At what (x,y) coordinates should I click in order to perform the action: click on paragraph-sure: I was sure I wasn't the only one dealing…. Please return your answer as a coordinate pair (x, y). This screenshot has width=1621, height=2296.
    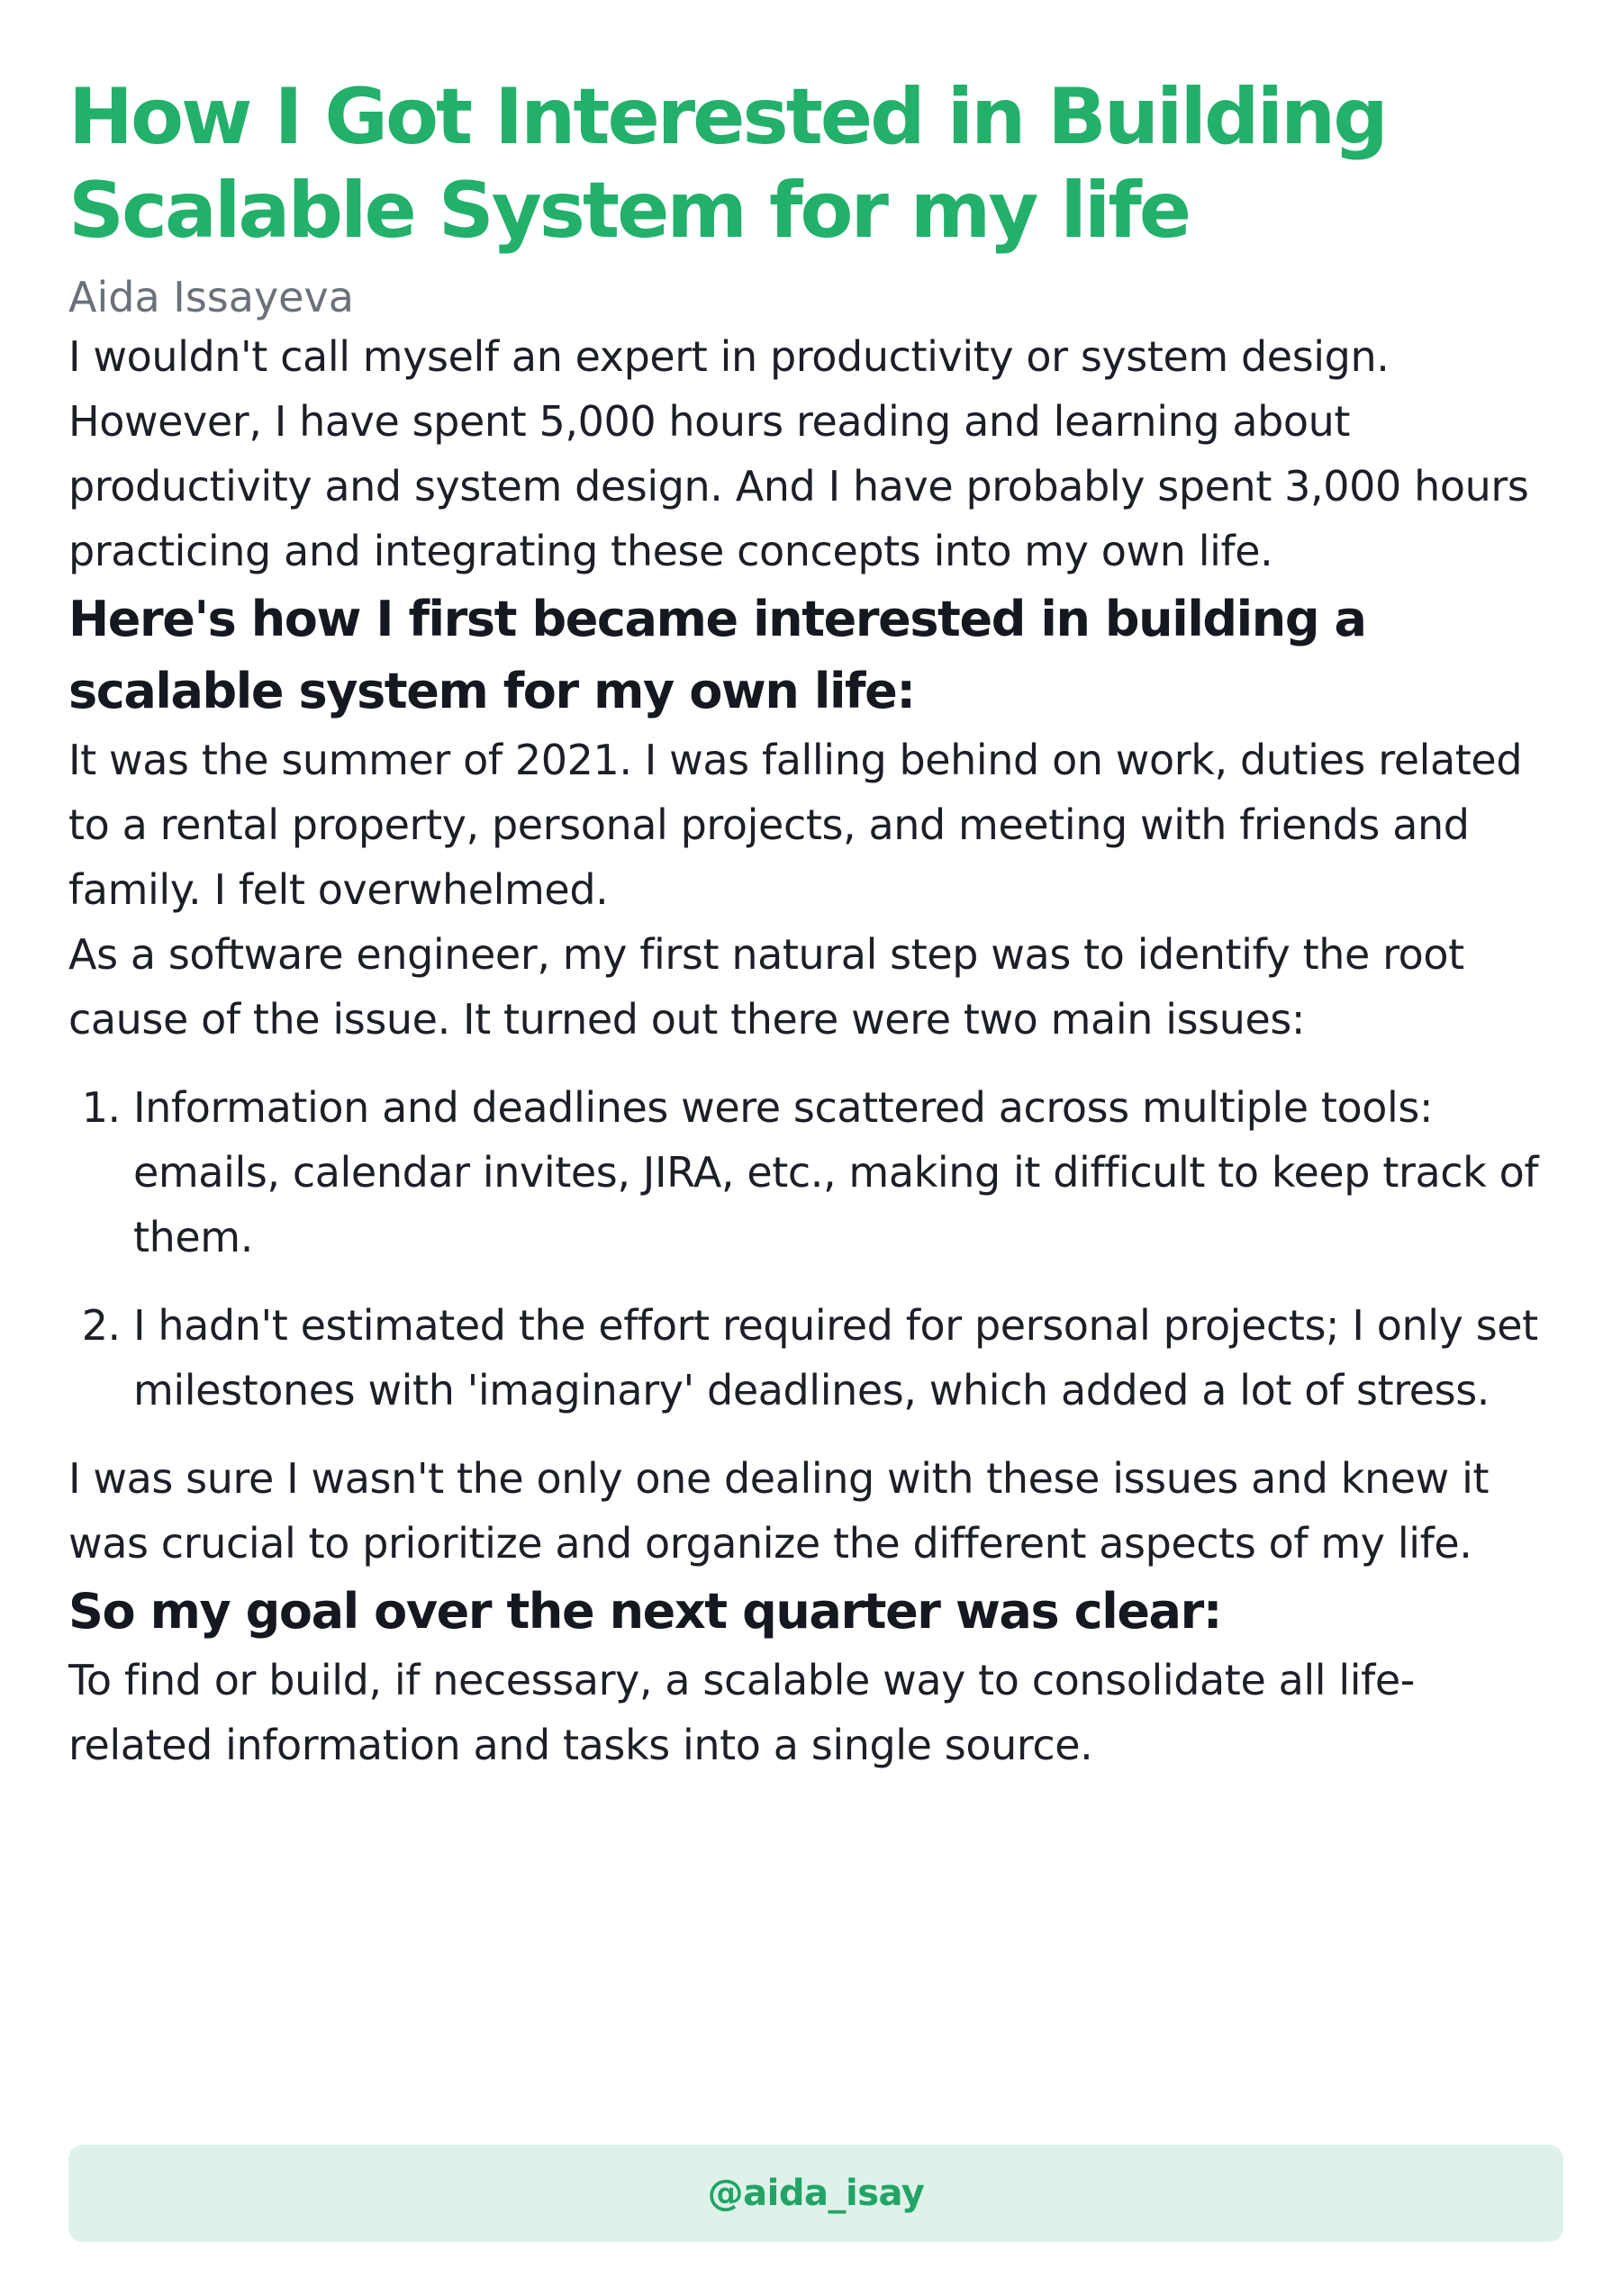
    Looking at the image, I should click on (779, 1511).